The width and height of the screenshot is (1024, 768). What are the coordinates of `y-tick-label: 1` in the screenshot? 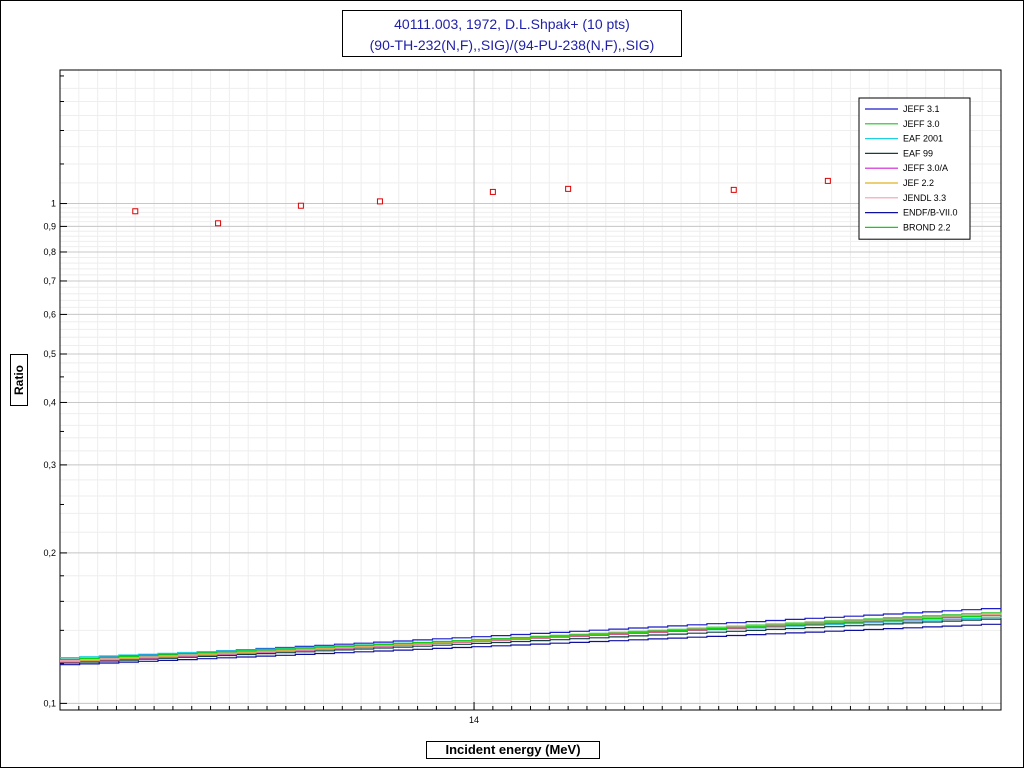 It's located at (53, 204).